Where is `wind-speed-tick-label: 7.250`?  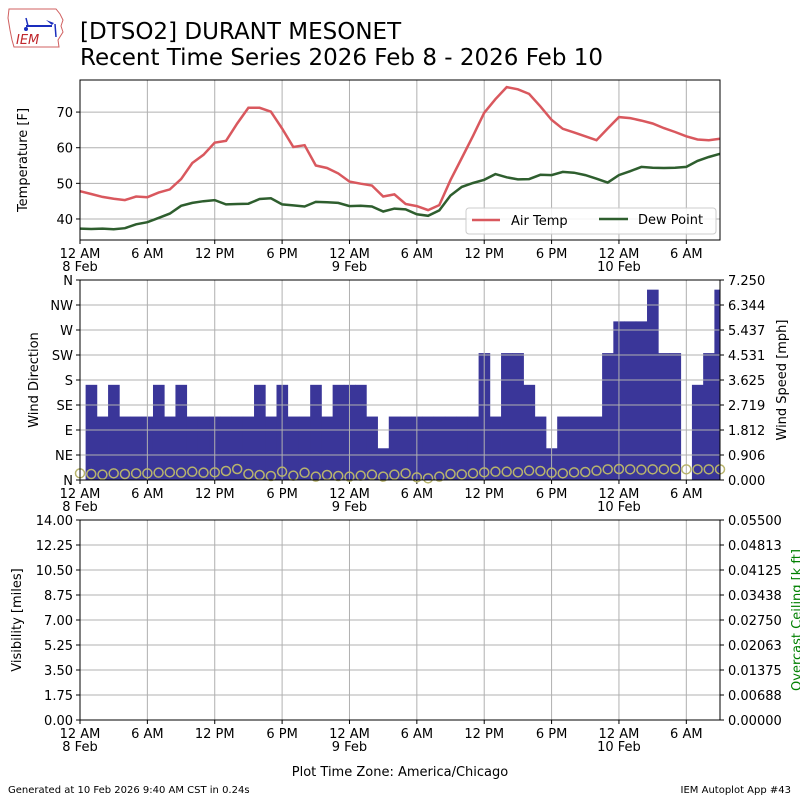 wind-speed-tick-label: 7.250 is located at coordinates (746, 281).